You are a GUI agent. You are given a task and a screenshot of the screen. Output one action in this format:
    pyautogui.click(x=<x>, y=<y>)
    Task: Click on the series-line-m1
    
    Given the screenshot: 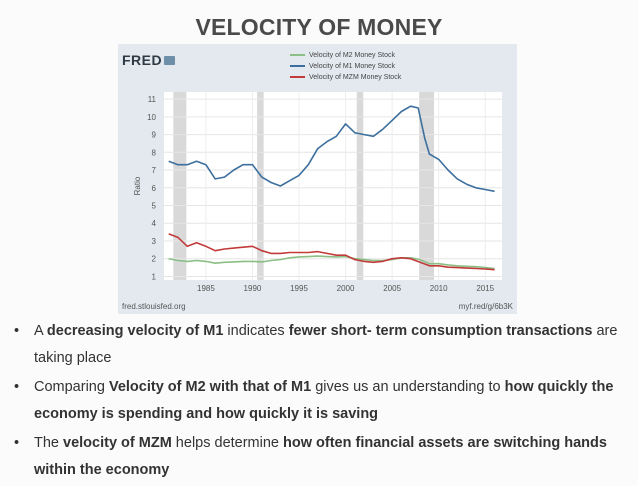 What is the action you would take?
    pyautogui.click(x=331, y=149)
    